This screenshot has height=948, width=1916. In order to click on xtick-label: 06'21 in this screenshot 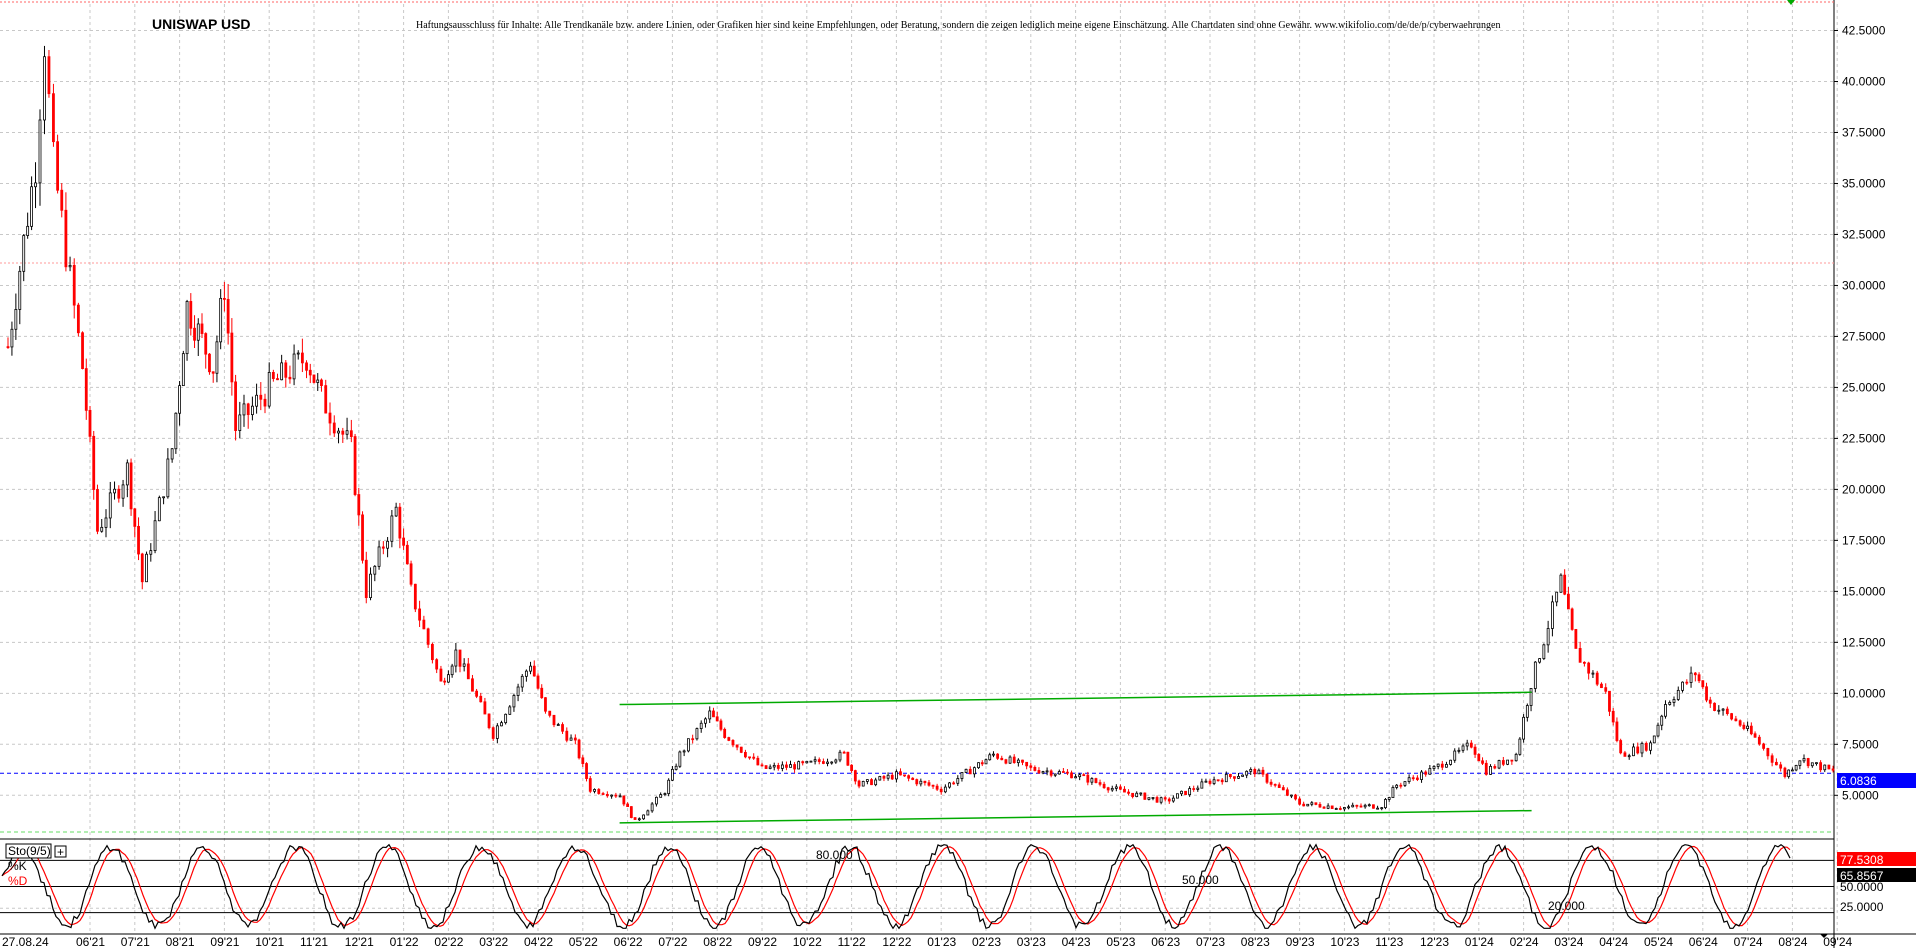, I will do `click(90, 941)`.